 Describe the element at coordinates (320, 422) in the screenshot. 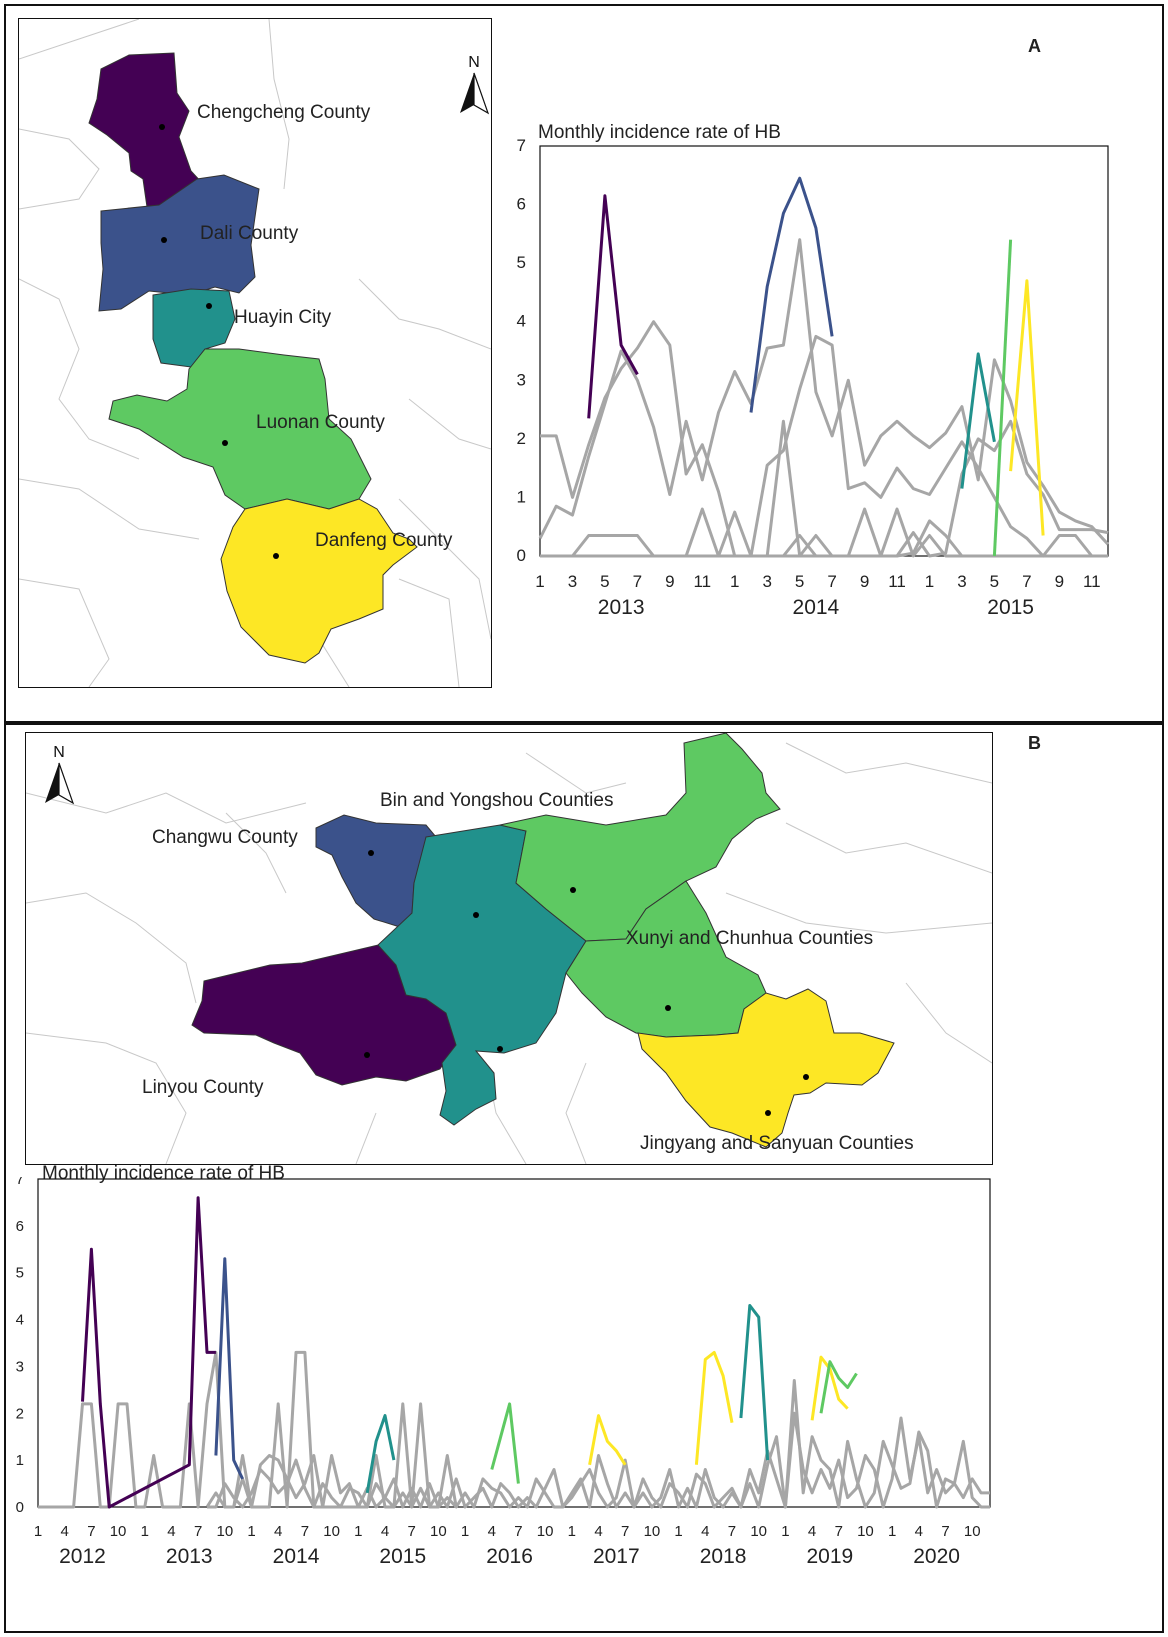

I see `map-a-label-4: Luonan County` at that location.